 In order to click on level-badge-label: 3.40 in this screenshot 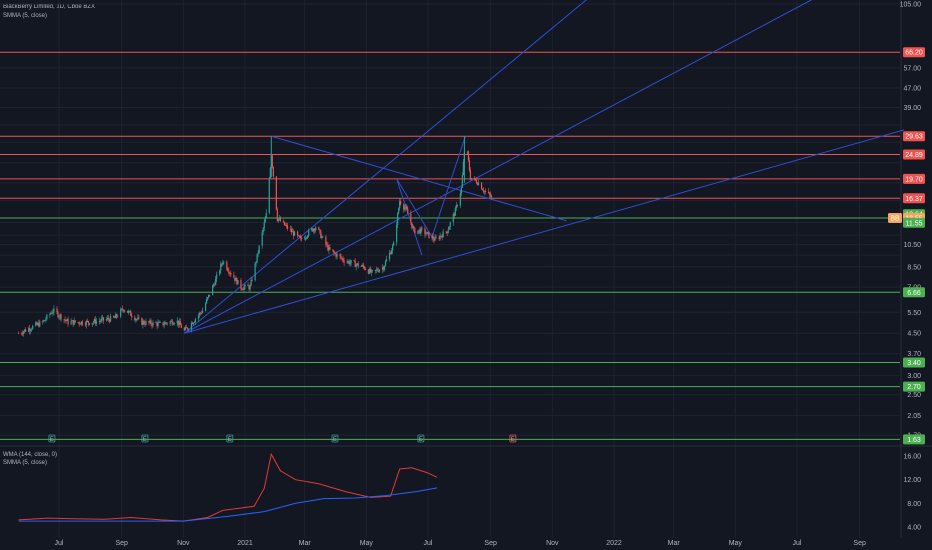, I will do `click(914, 363)`.